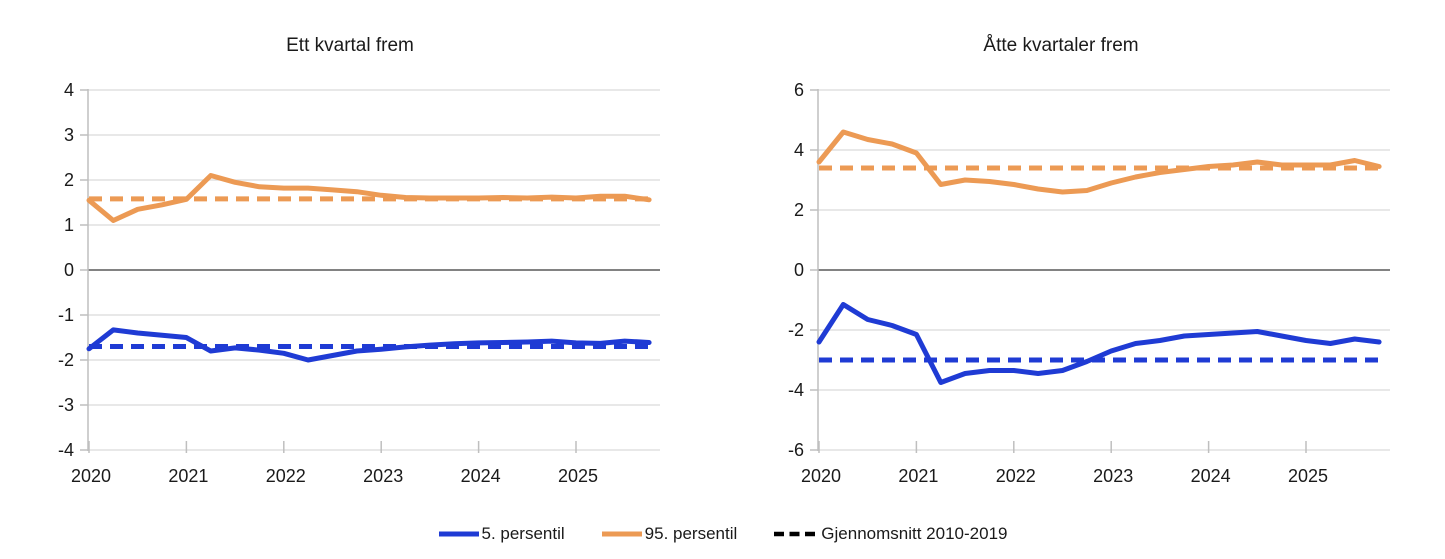  Describe the element at coordinates (523, 533) in the screenshot. I see `legend-label-5-persentil: 5. persentil` at that location.